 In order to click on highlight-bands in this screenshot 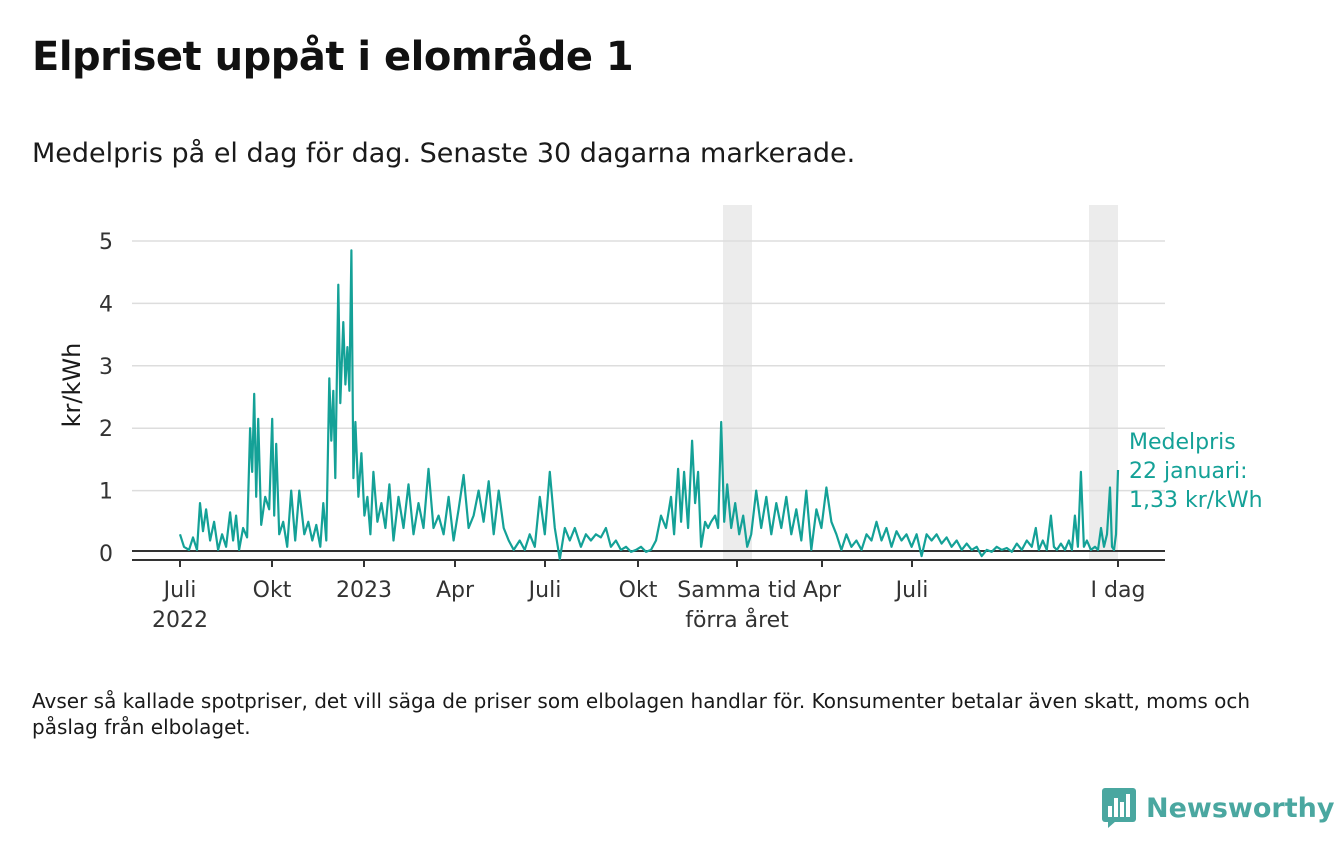, I will do `click(920, 382)`.